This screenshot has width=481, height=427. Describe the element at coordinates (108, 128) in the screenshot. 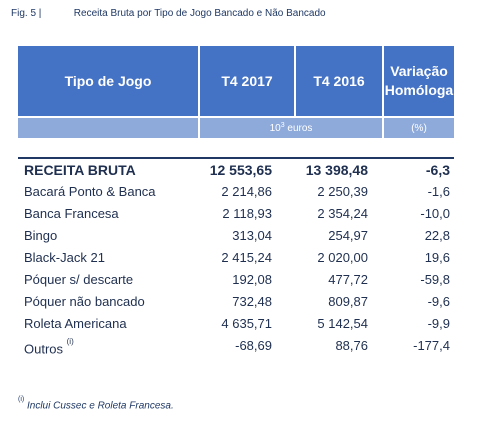

I see `units-blank-cell` at that location.